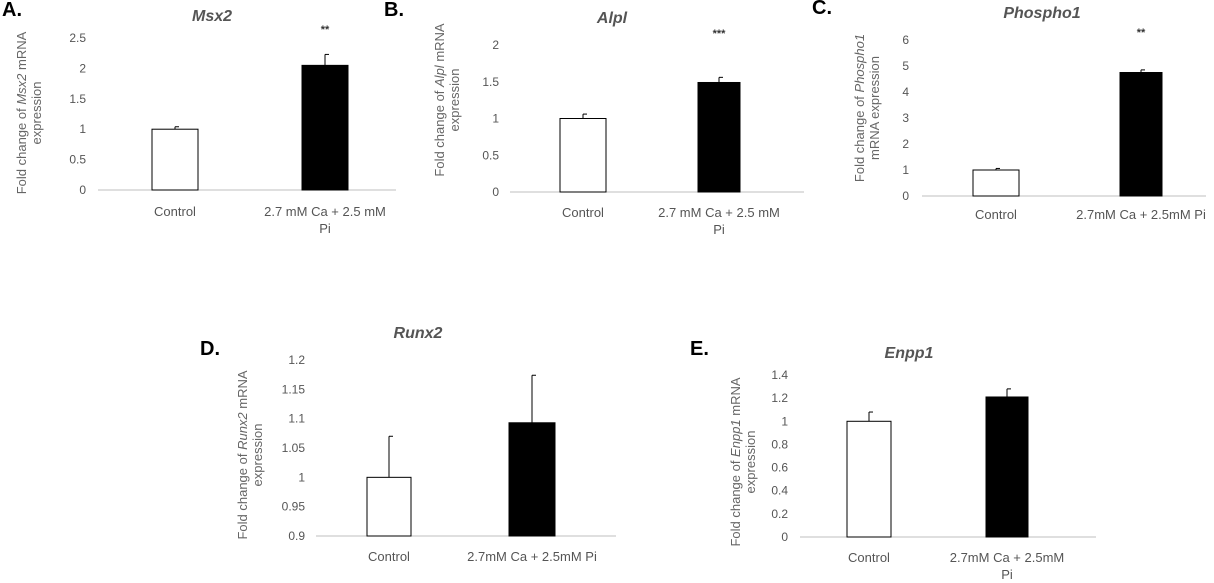 This screenshot has width=1214, height=583. Describe the element at coordinates (905, 118) in the screenshot. I see `y-tick-label: 3` at that location.